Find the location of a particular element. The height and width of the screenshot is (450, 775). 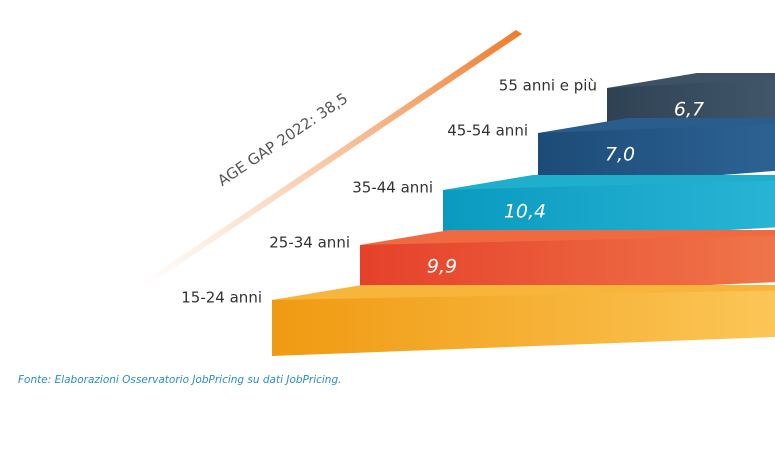

step-value: 9,9 is located at coordinates (442, 267).